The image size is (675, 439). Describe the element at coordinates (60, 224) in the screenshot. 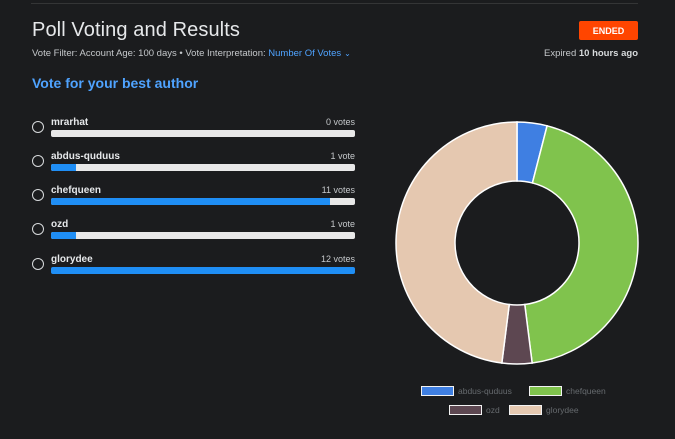

I see `option-name: ozd` at that location.